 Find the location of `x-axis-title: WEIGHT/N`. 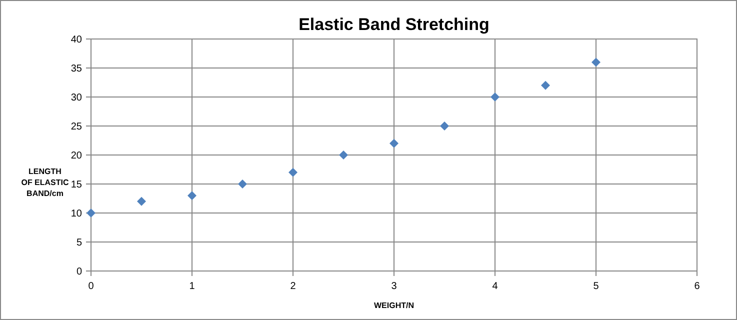

x-axis-title: WEIGHT/N is located at coordinates (394, 305).